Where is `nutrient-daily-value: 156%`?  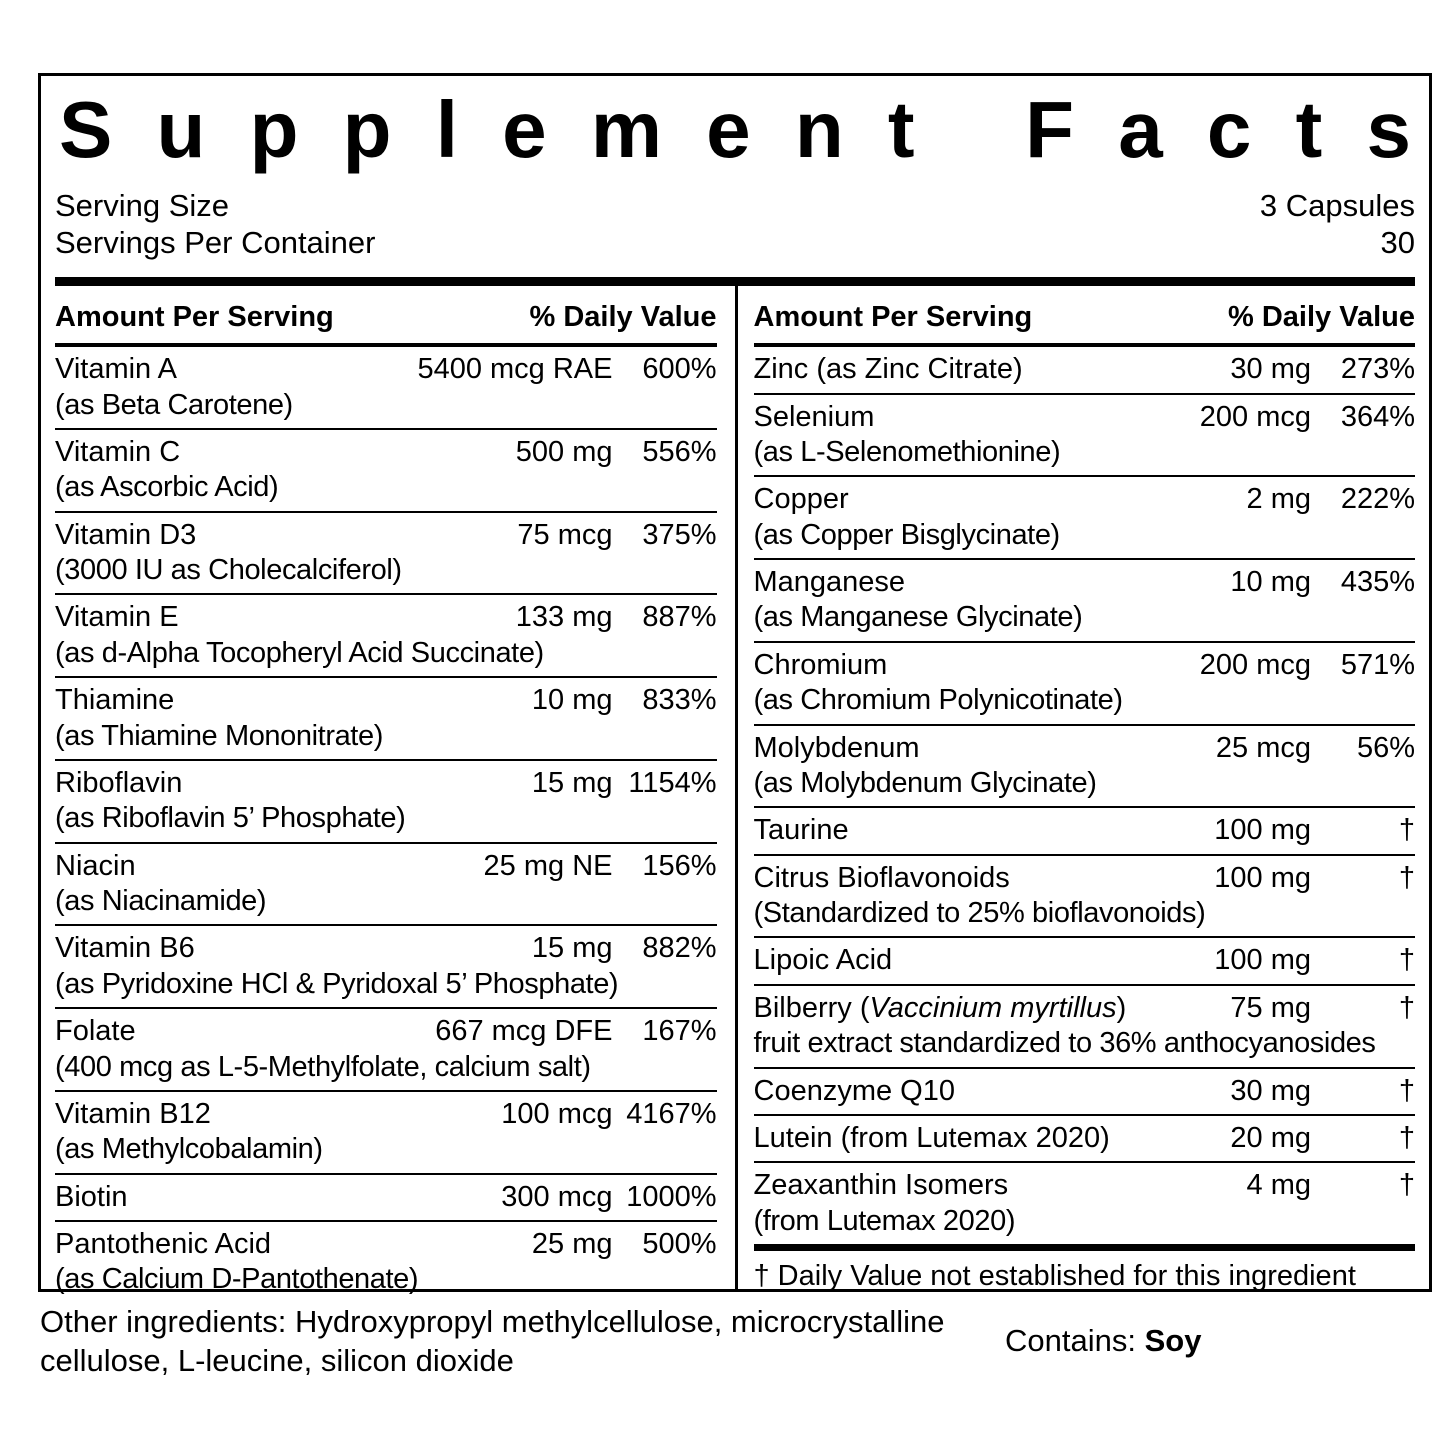 nutrient-daily-value: 156% is located at coordinates (679, 865).